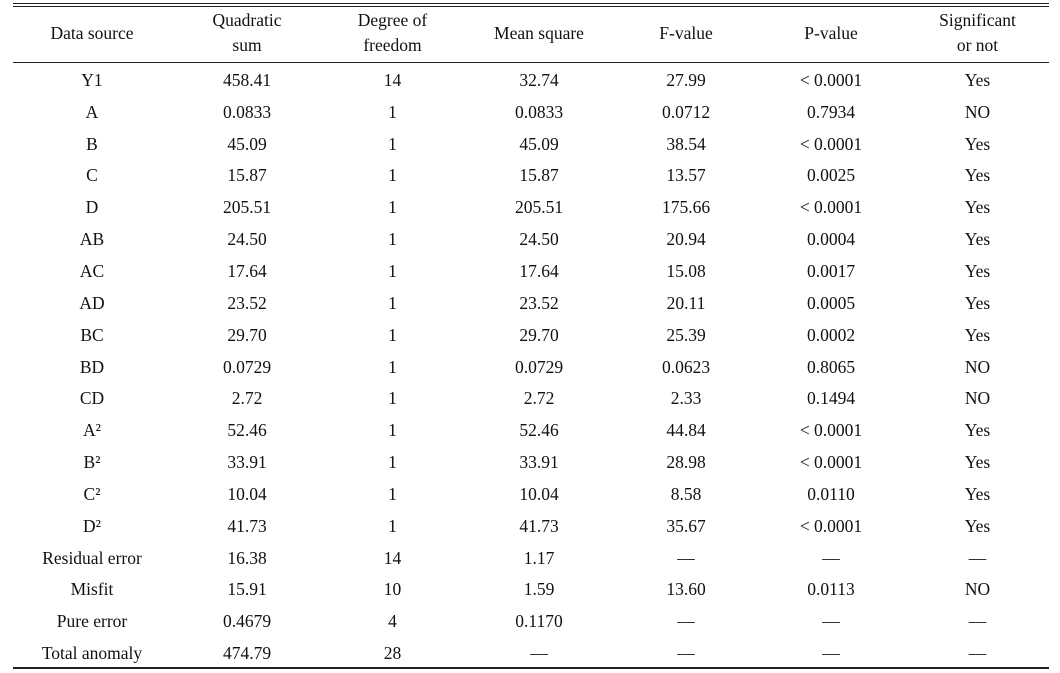 This screenshot has width=1060, height=673. Describe the element at coordinates (539, 79) in the screenshot. I see `cell-mean-square: 32.74` at that location.